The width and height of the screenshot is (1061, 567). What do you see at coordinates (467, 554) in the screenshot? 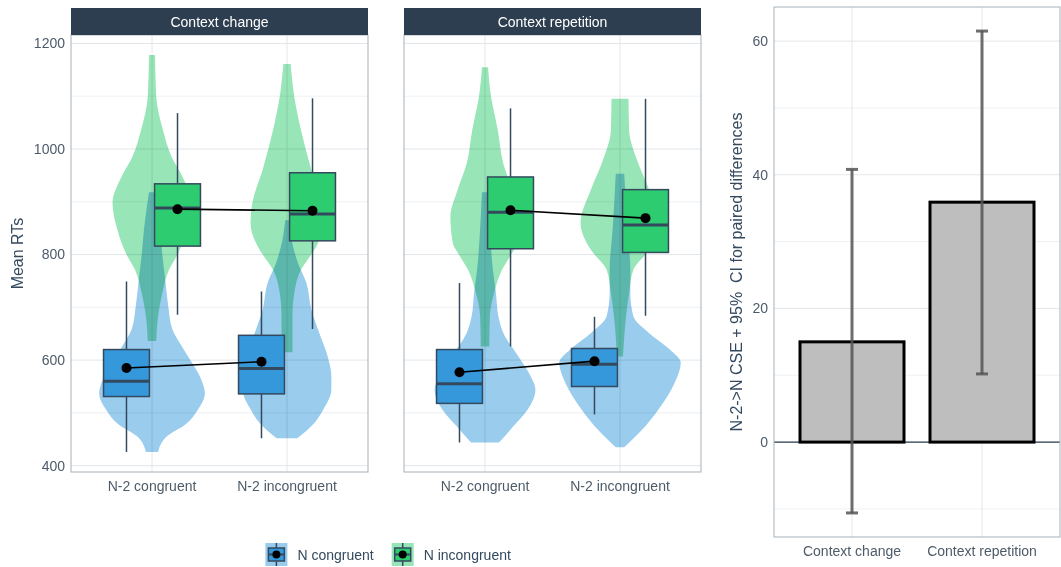
I see `legend-label: N incongruent` at bounding box center [467, 554].